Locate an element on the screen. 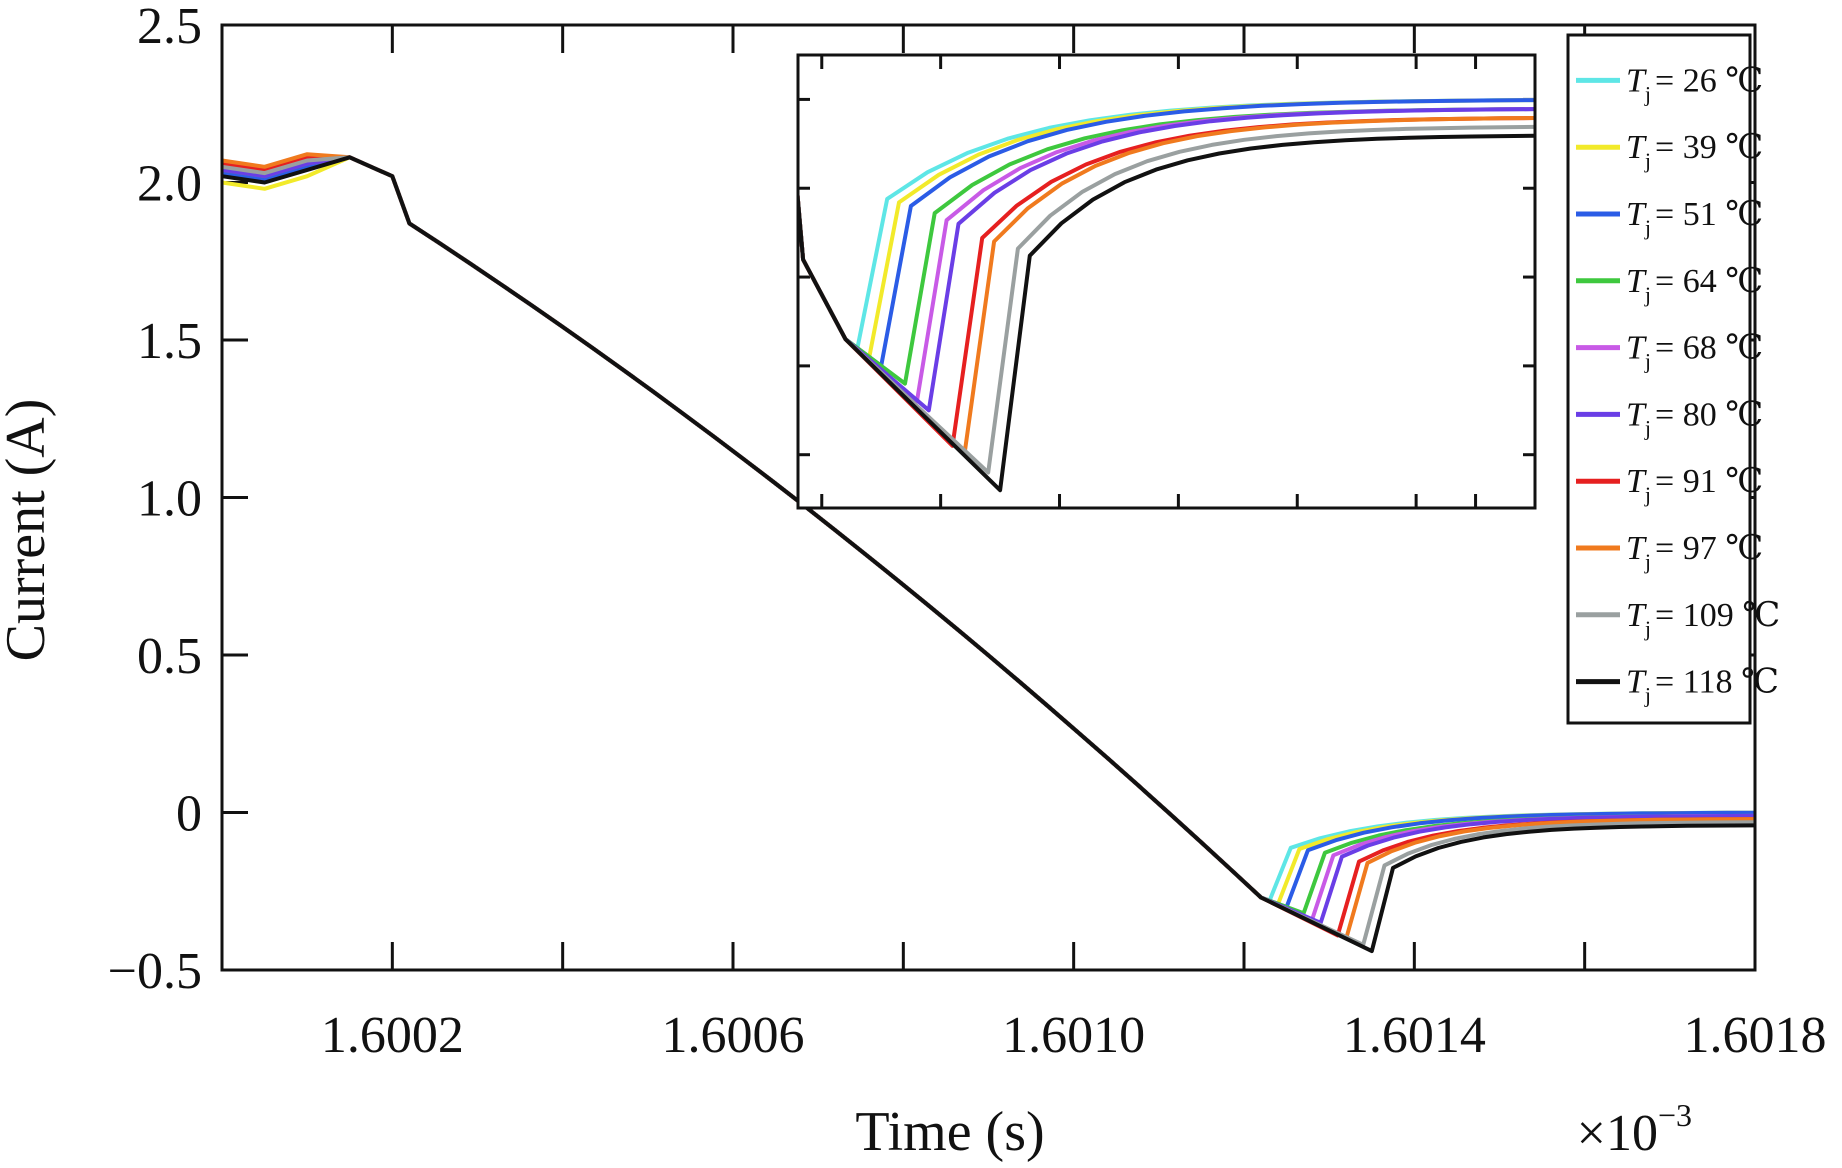 The width and height of the screenshot is (1842, 1168). legend-entry: Tj = 97 ℃ is located at coordinates (1669, 552).